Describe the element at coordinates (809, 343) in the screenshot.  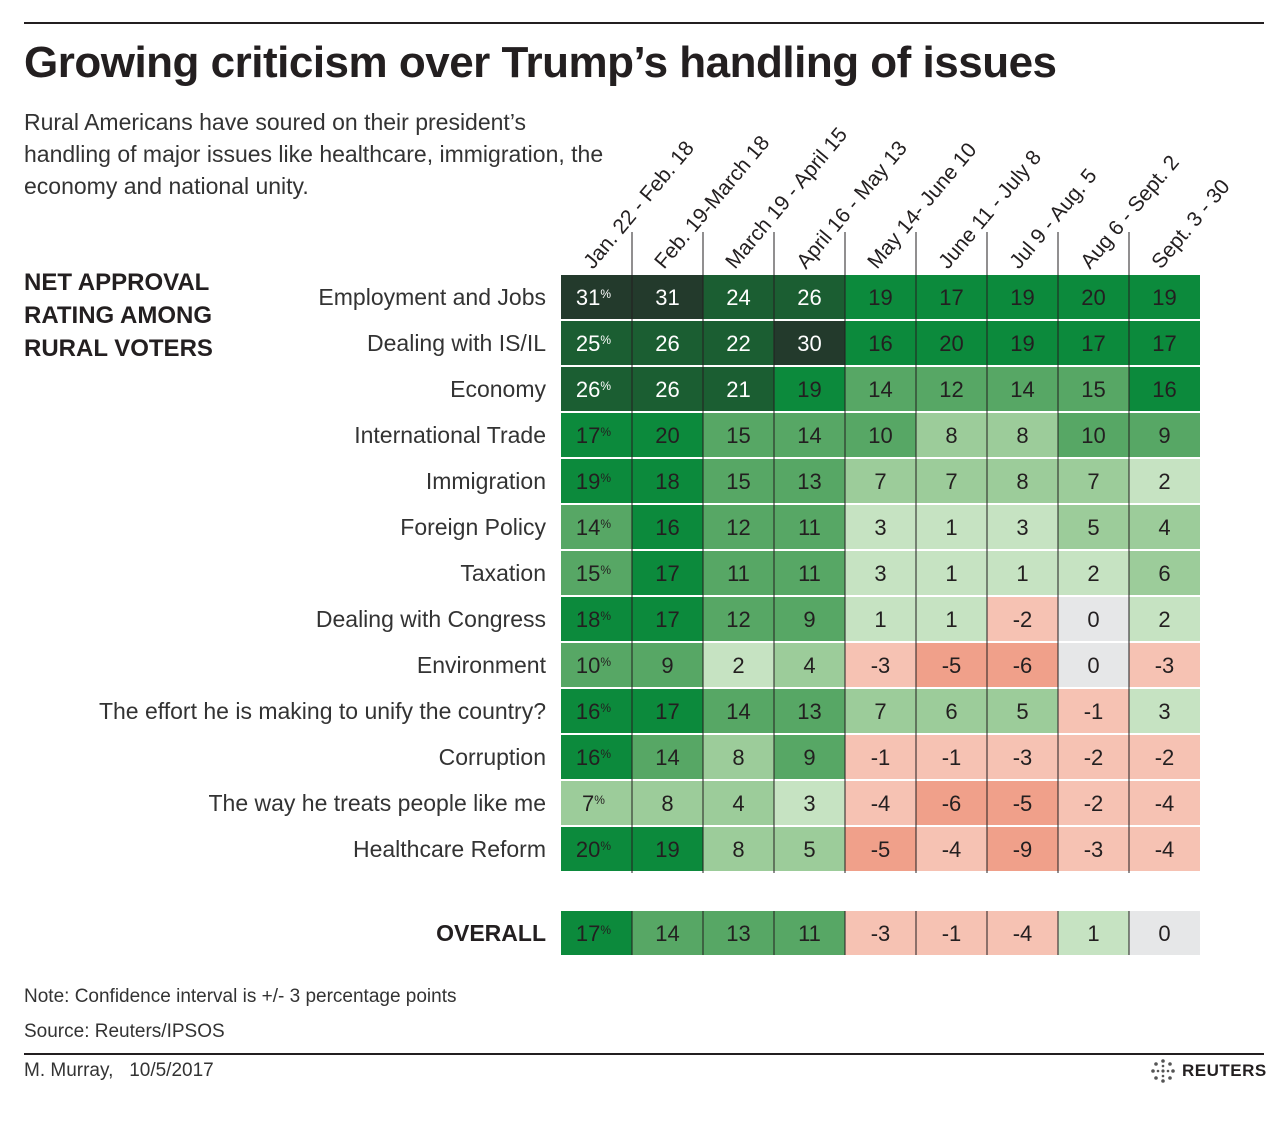
I see `cell-value: 30` at that location.